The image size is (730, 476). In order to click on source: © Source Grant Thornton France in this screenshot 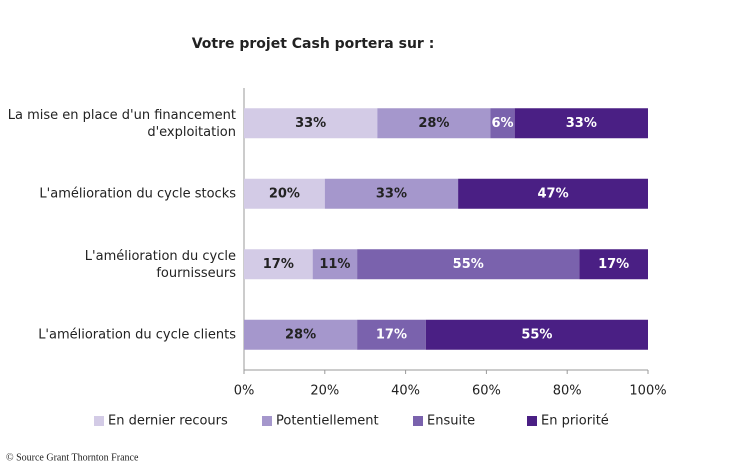, I will do `click(72, 457)`.